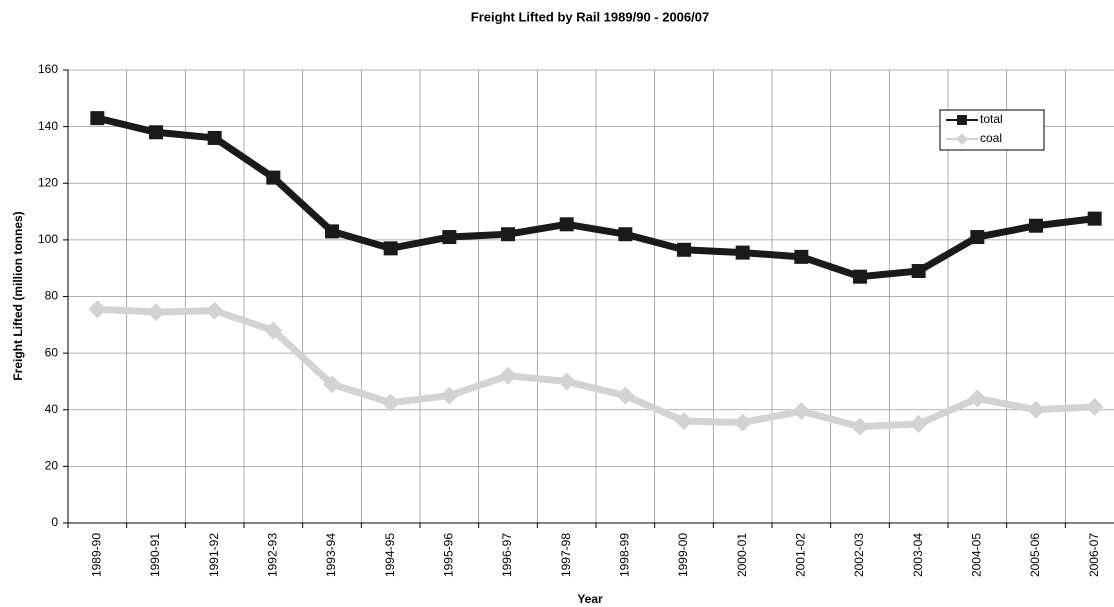  Describe the element at coordinates (625, 555) in the screenshot. I see `x-tick-label: 1998-99` at that location.